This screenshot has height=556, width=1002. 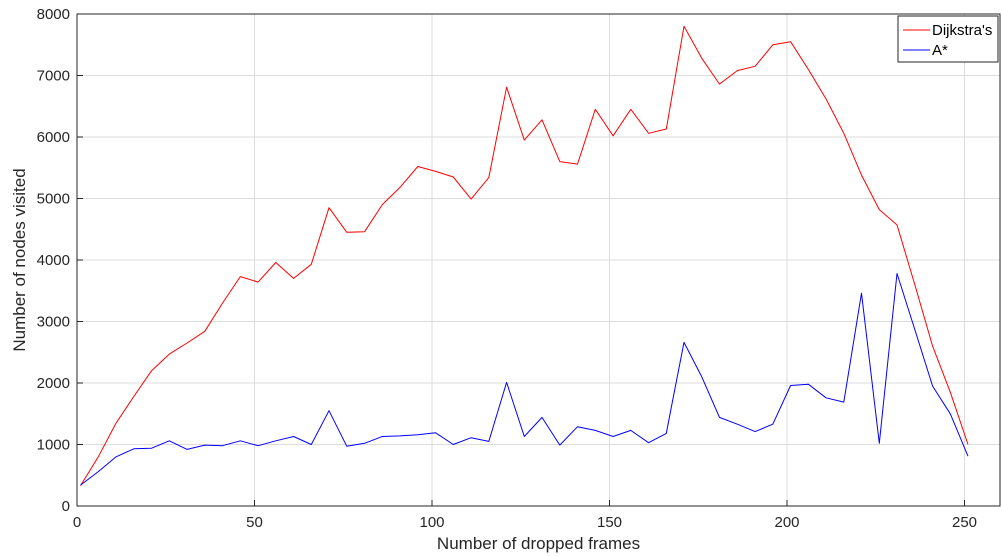 What do you see at coordinates (53, 137) in the screenshot?
I see `y-tick-label: 6000` at bounding box center [53, 137].